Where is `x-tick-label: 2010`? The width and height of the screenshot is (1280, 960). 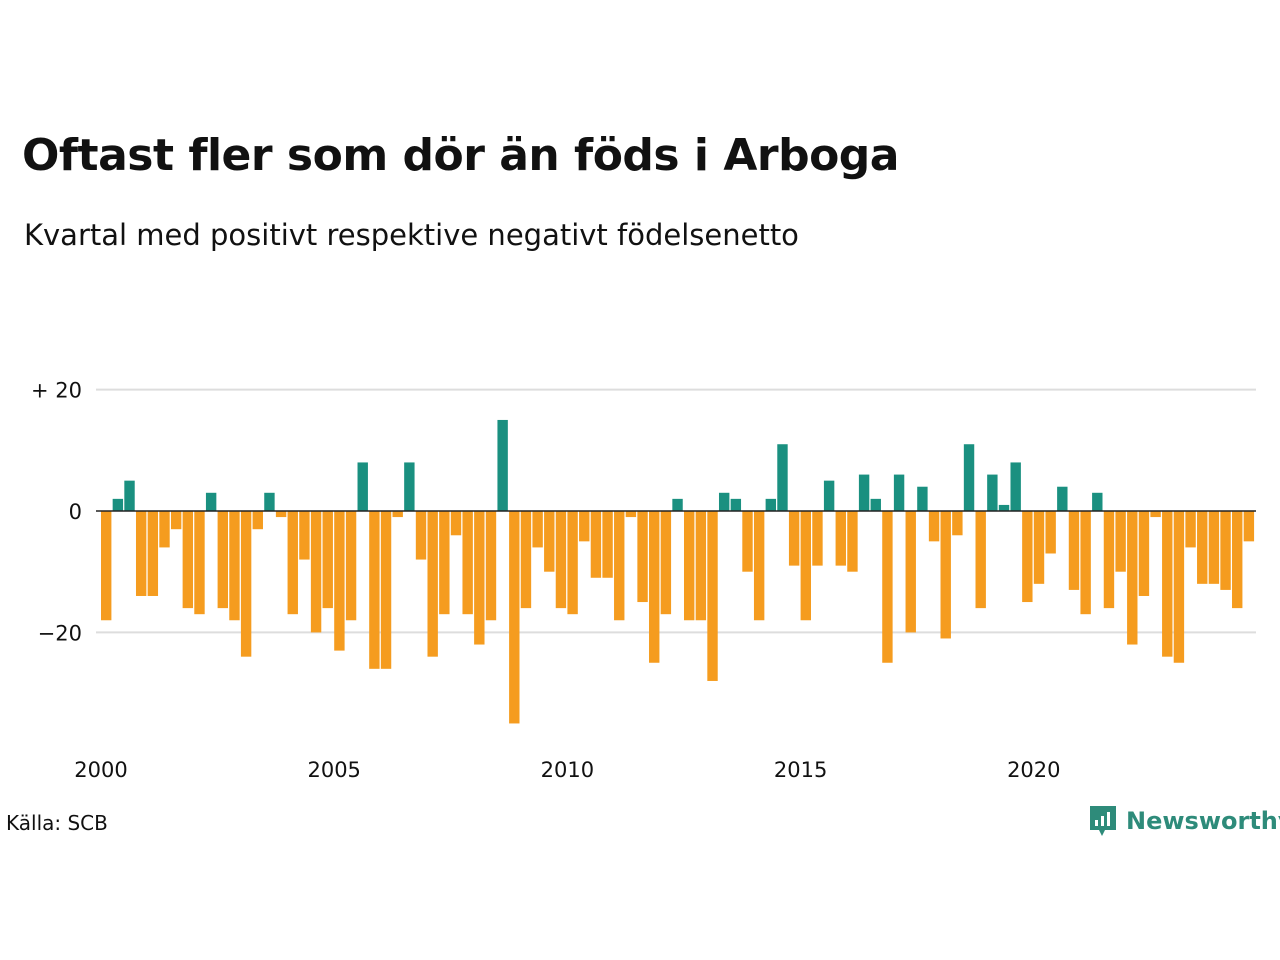
x-tick-label: 2010 is located at coordinates (567, 770).